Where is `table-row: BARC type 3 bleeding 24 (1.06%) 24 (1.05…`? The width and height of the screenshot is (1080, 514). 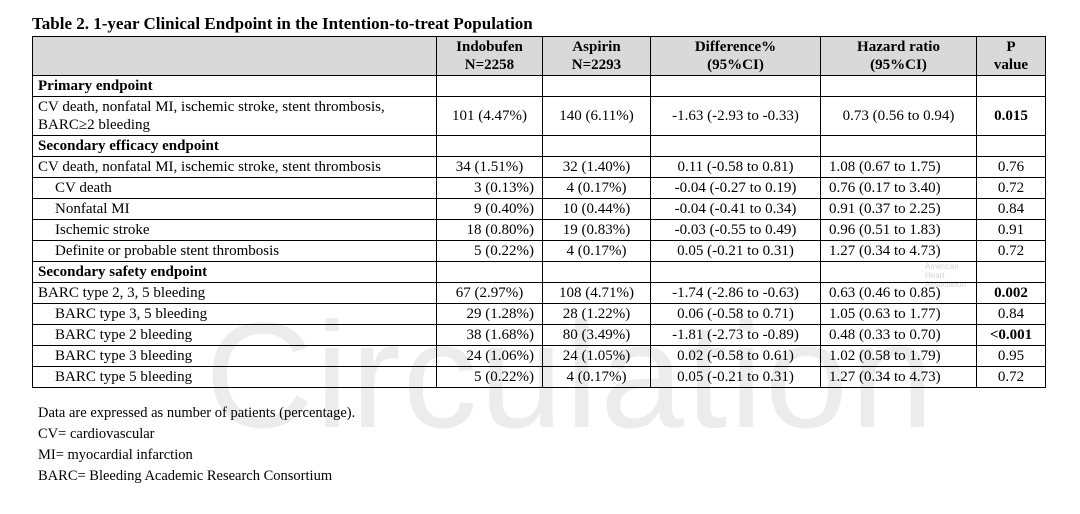
table-row: BARC type 3 bleeding 24 (1.06%) 24 (1.05… is located at coordinates (539, 356).